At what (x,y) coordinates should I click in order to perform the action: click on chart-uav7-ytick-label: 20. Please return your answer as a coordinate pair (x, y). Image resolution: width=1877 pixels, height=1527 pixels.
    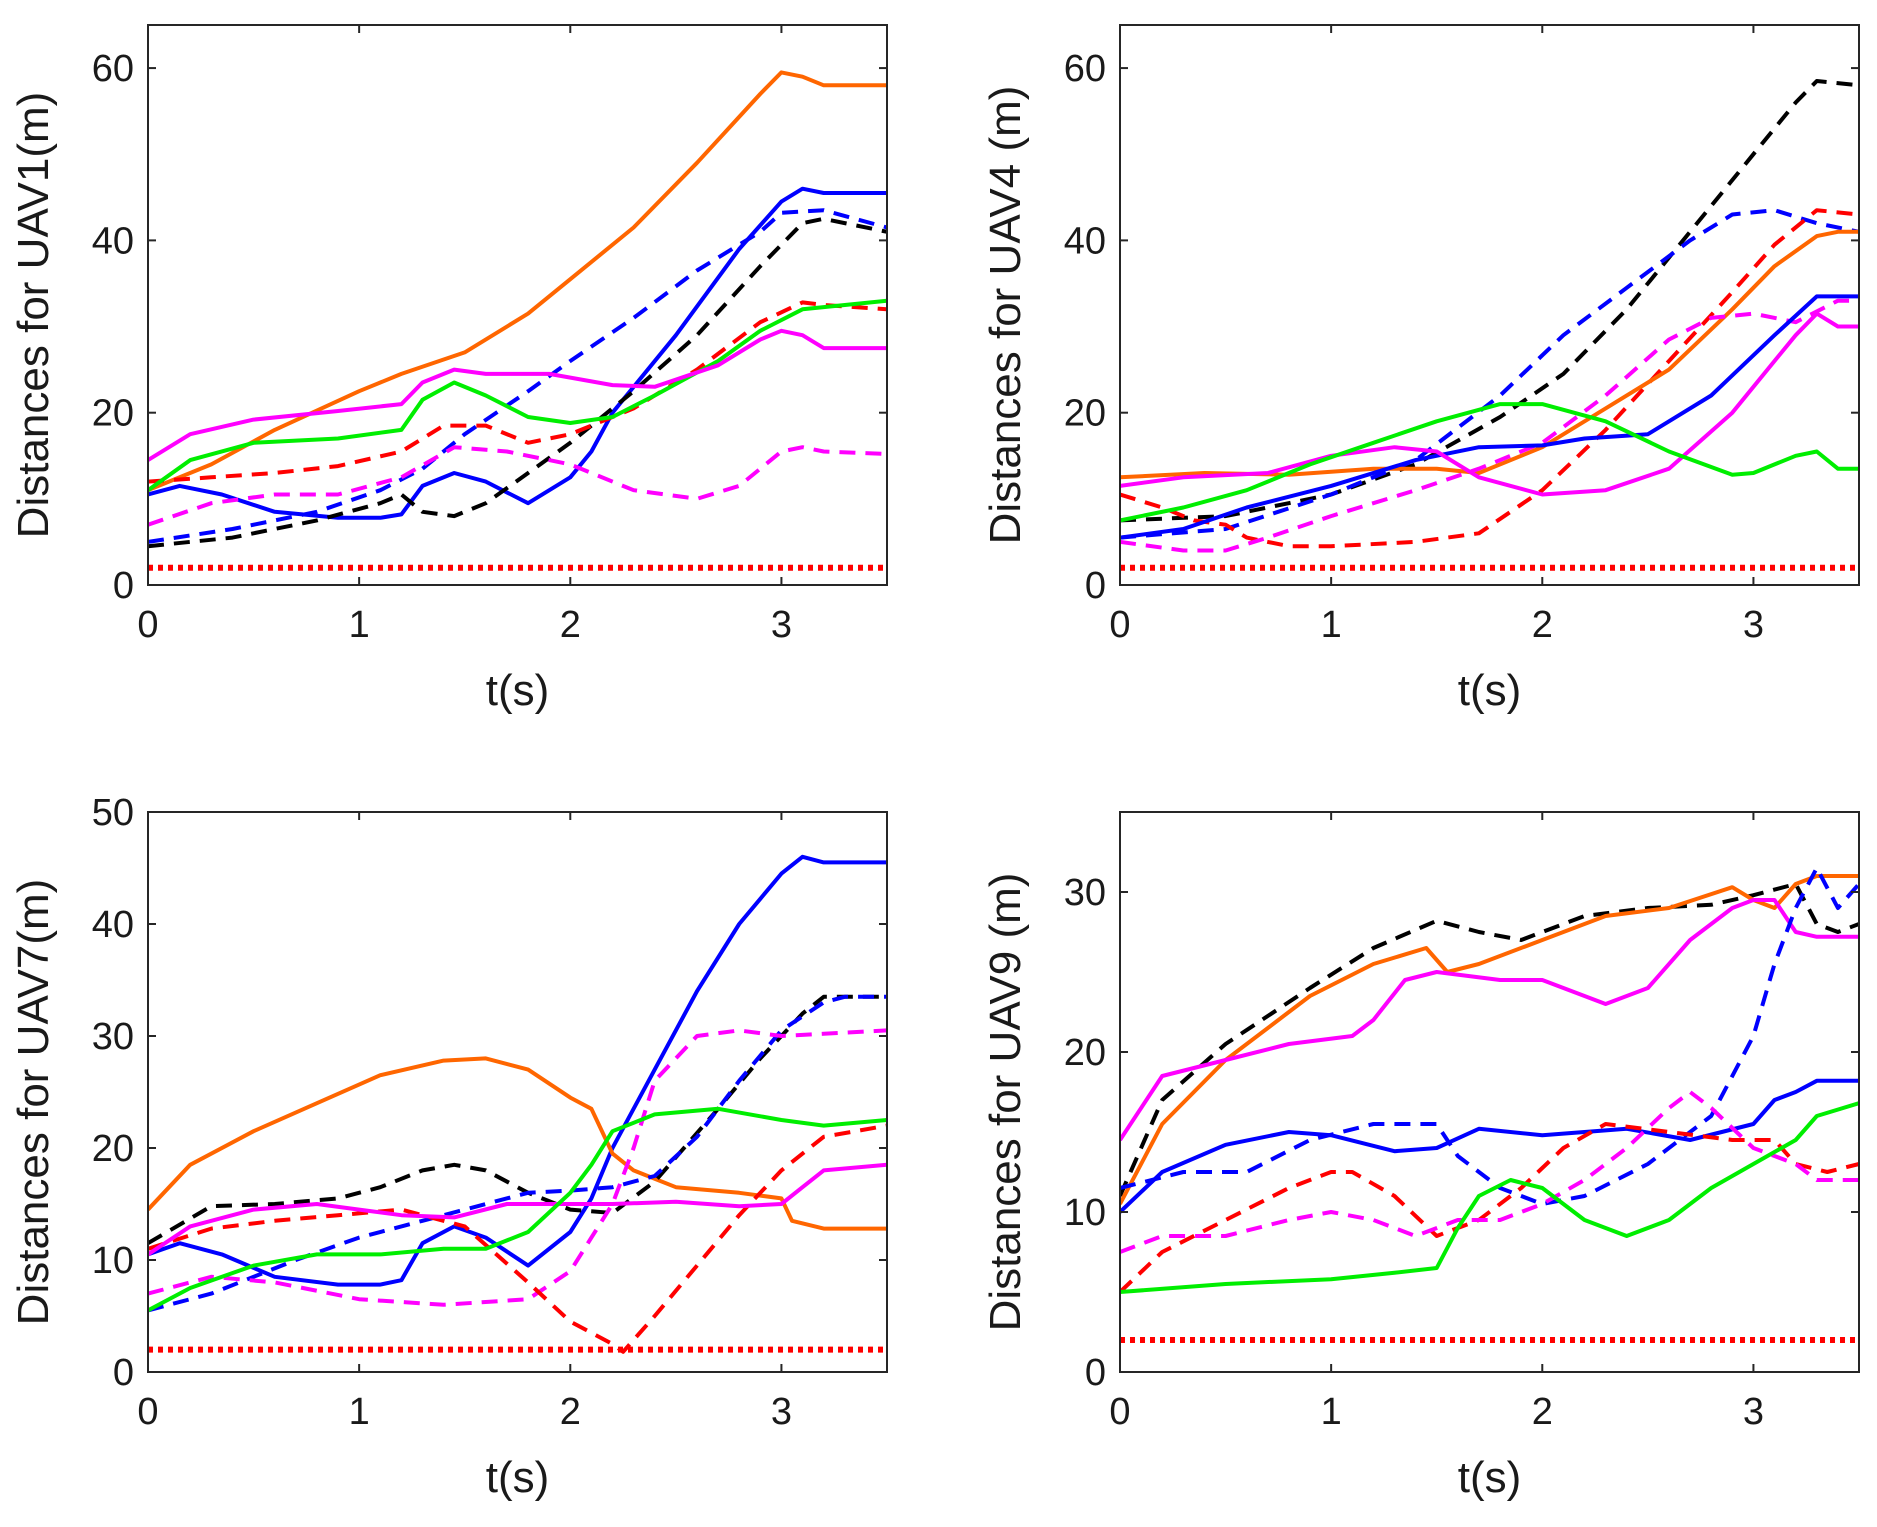
    Looking at the image, I should click on (113, 1149).